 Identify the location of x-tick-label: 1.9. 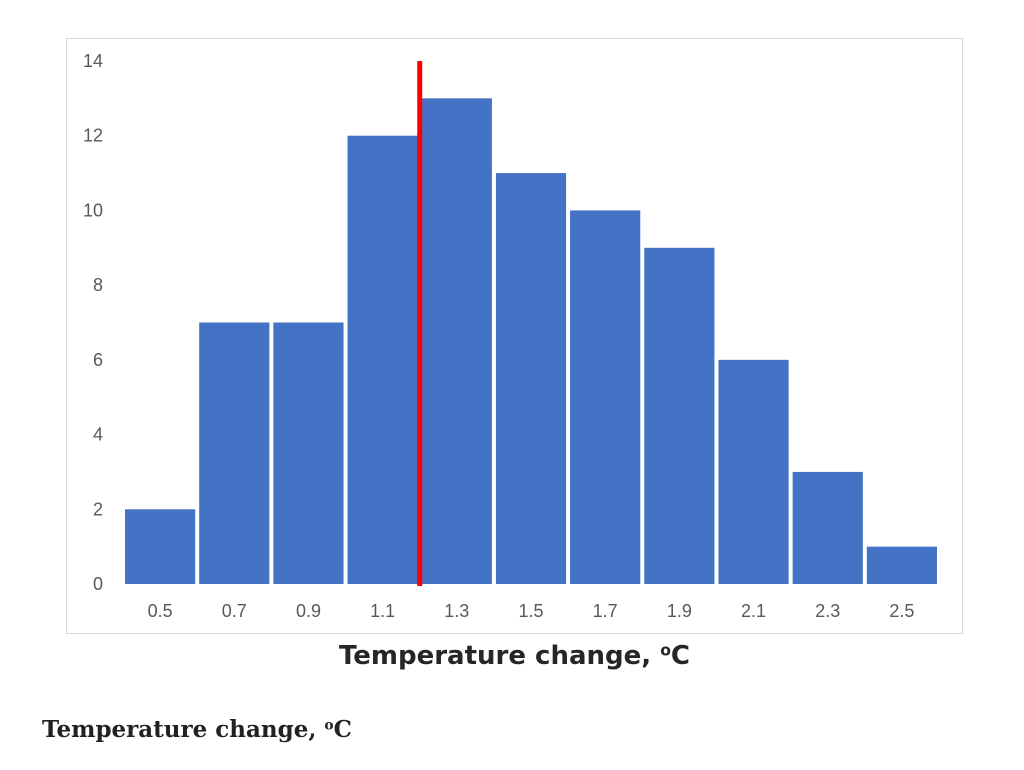
(679, 611).